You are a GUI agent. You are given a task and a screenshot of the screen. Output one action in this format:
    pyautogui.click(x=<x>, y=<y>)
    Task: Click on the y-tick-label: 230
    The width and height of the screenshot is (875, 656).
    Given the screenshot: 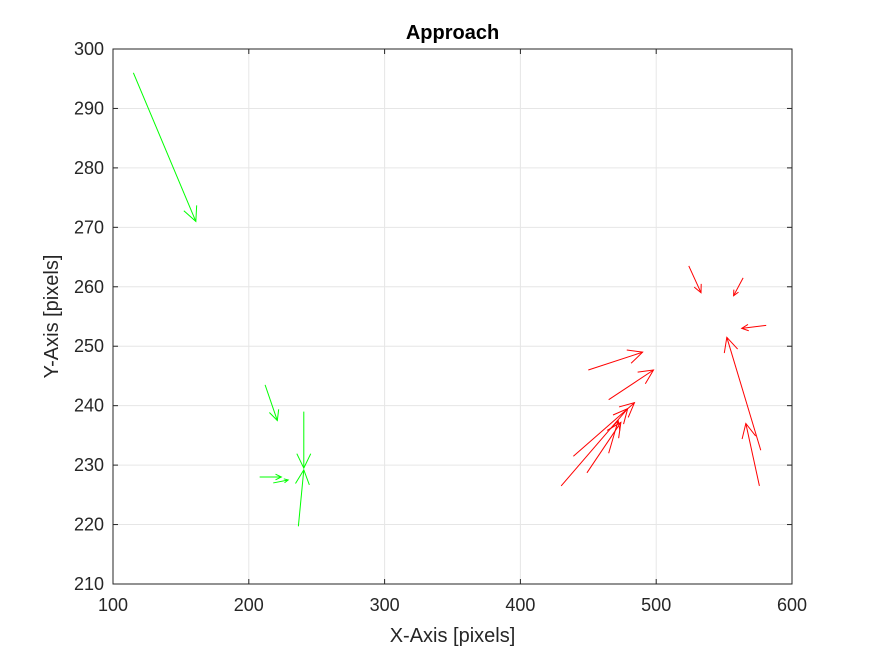 What is the action you would take?
    pyautogui.click(x=89, y=465)
    